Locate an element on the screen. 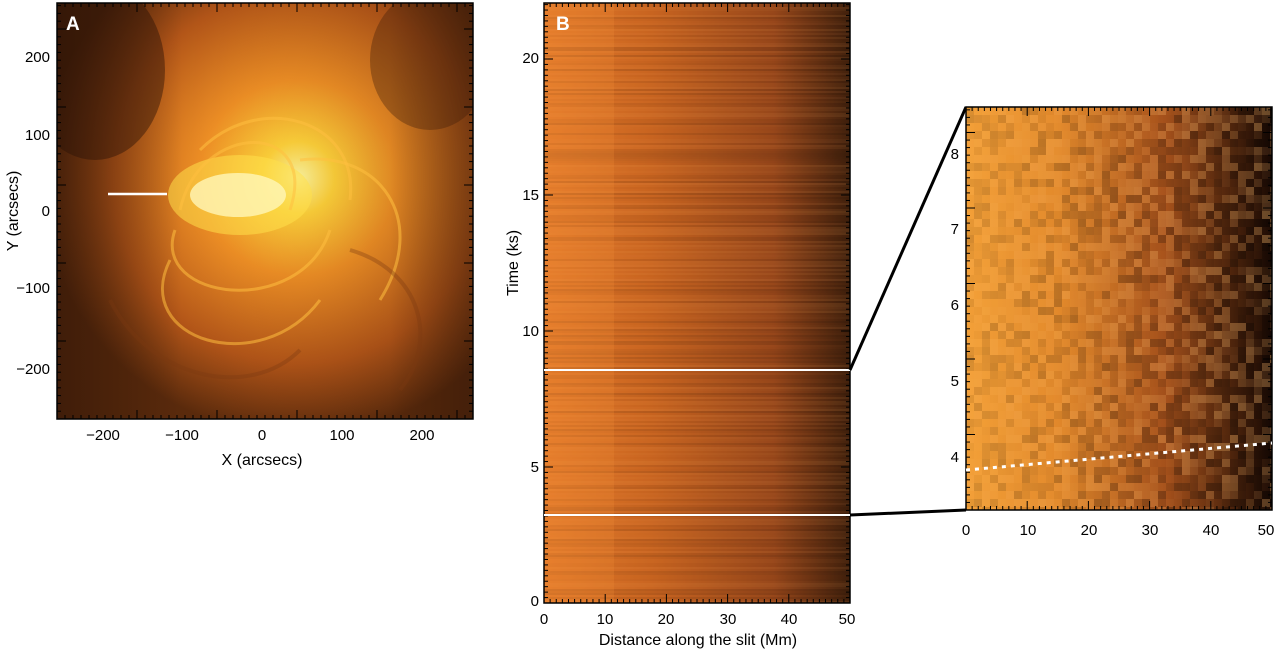  x-tick-label: −100 is located at coordinates (182, 435).